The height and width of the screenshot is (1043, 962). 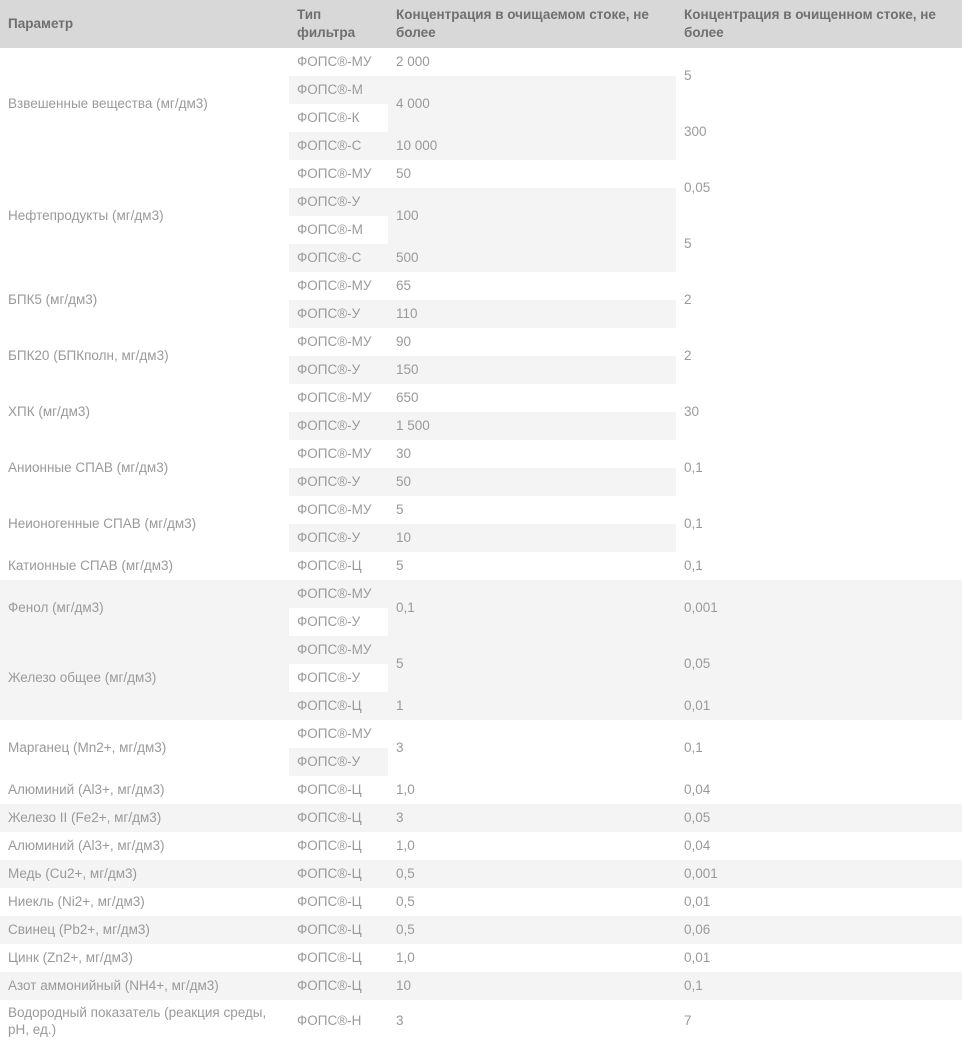 I want to click on inlet-concentration-cell: 30, so click(x=532, y=453).